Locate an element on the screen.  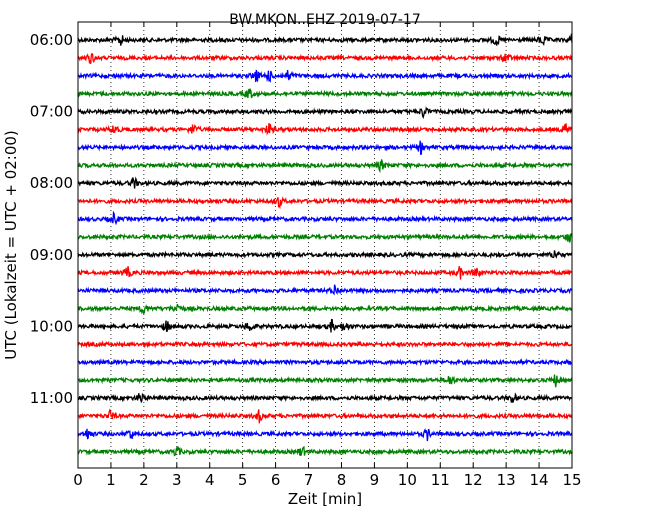
x-axis-label: Zeit [min] is located at coordinates (325, 499).